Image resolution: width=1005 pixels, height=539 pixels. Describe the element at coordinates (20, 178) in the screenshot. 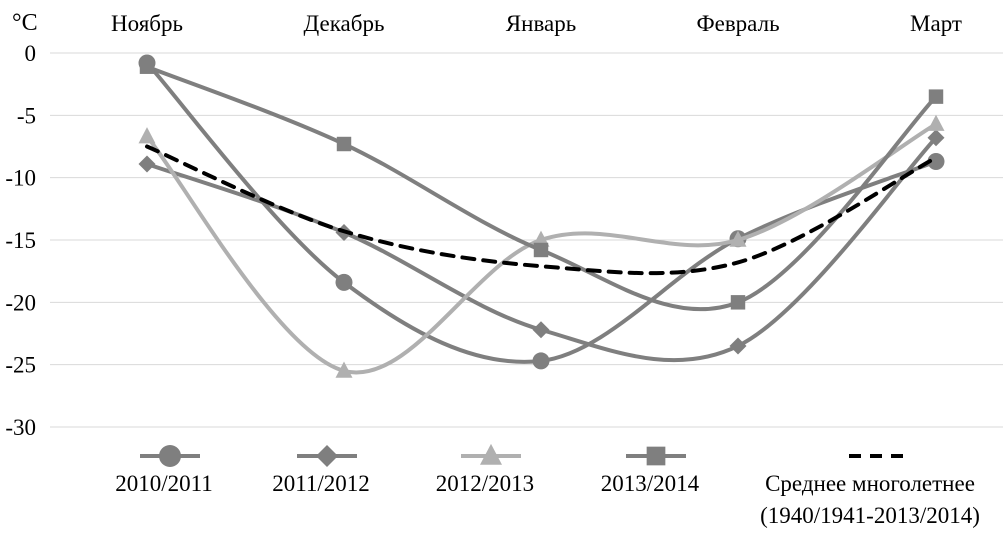

I see `y-tick-label: -10` at that location.